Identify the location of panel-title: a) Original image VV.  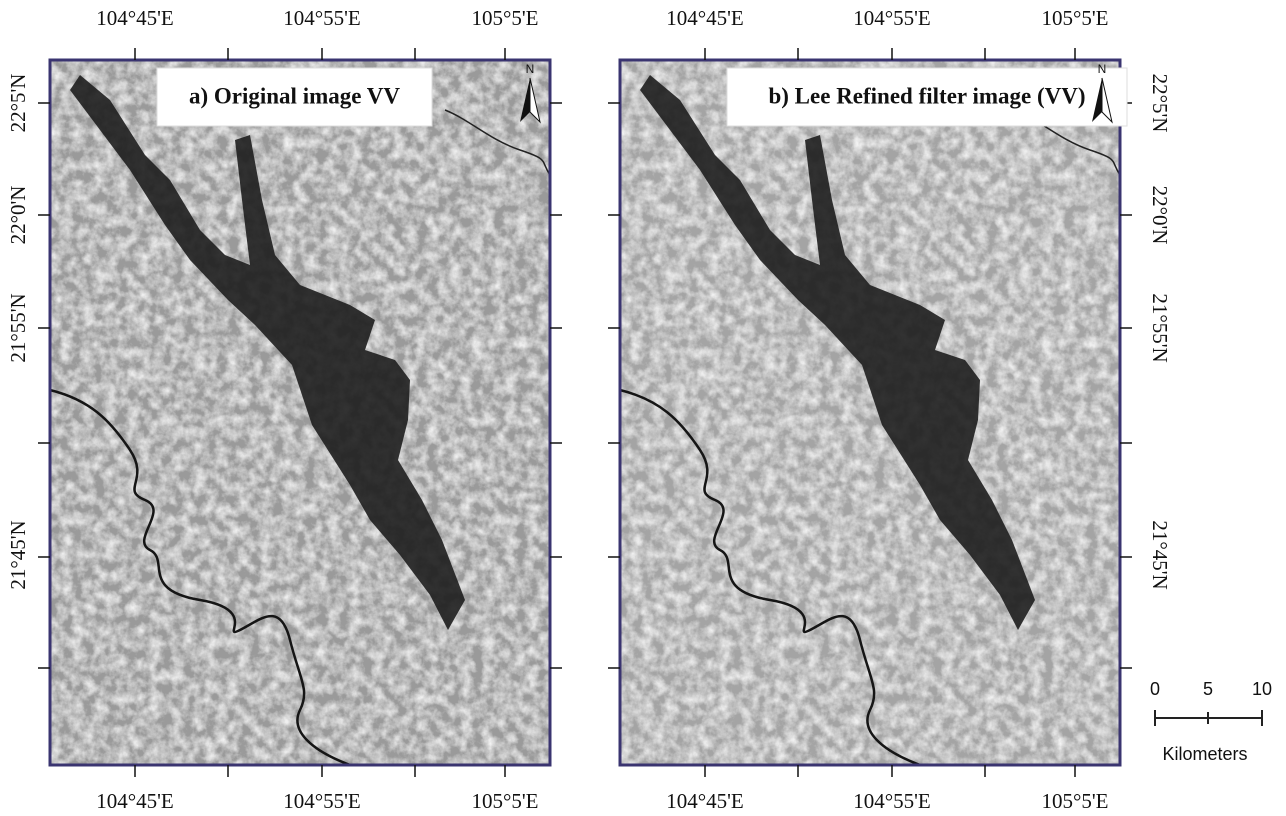
(294, 95).